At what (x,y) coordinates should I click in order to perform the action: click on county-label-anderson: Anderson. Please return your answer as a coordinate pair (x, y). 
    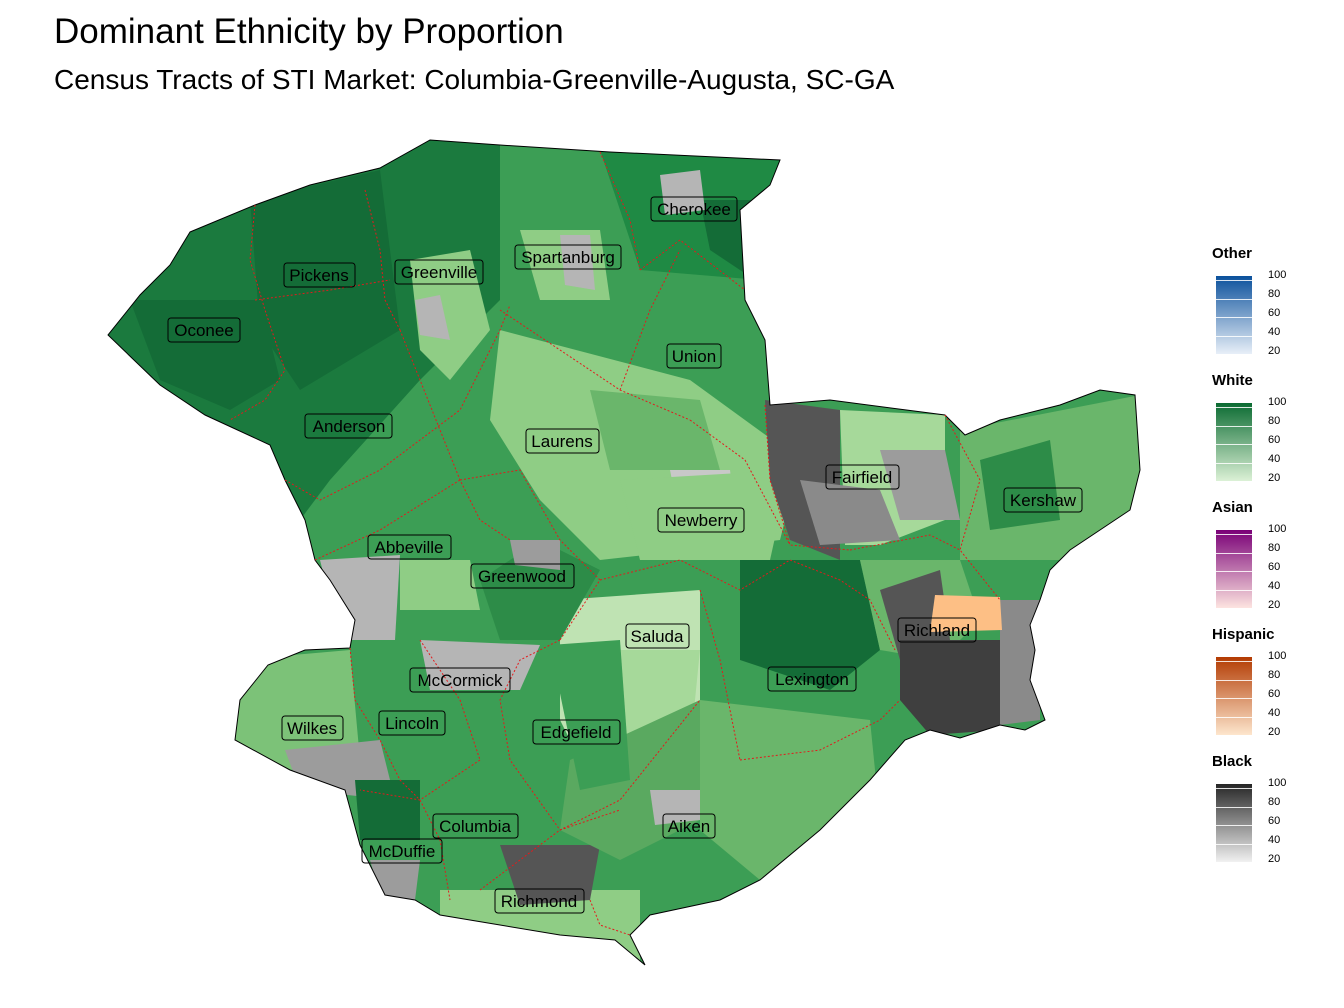
    Looking at the image, I should click on (348, 426).